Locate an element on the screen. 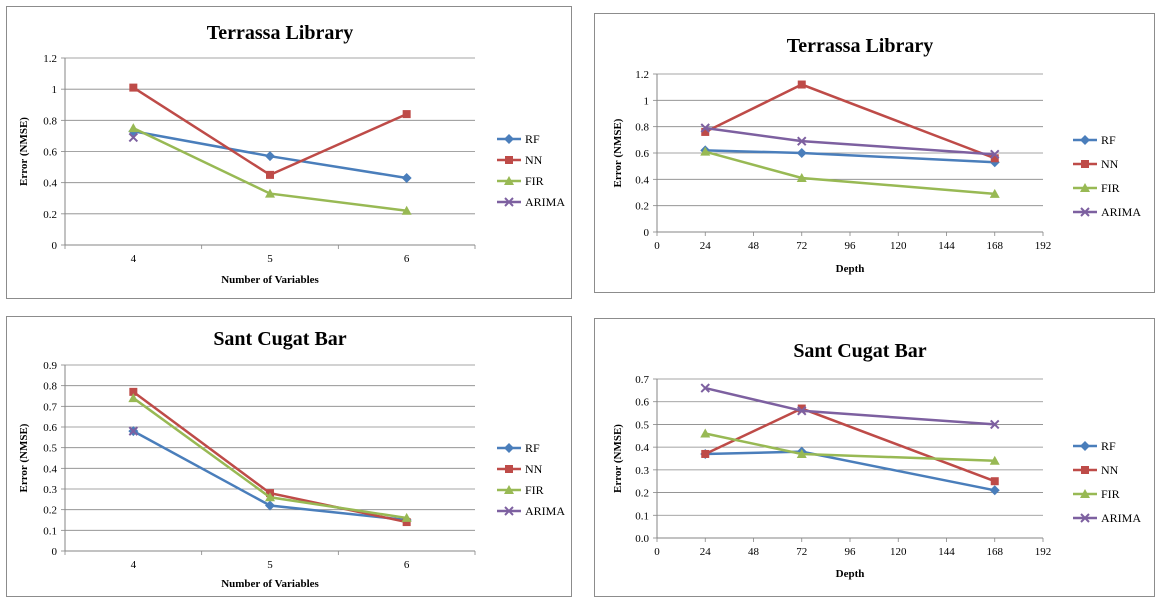 This screenshot has width=1155, height=598. x-tick-label: 72 is located at coordinates (801, 552).